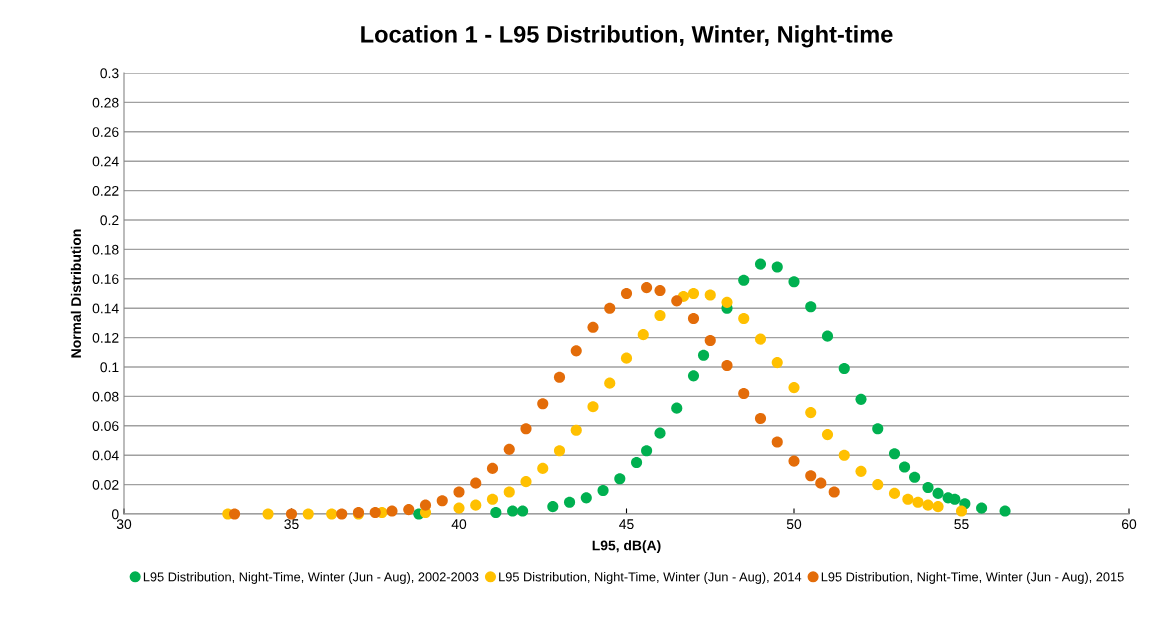 This screenshot has width=1172, height=627. What do you see at coordinates (105, 279) in the screenshot?
I see `y-tick-label: 0.16` at bounding box center [105, 279].